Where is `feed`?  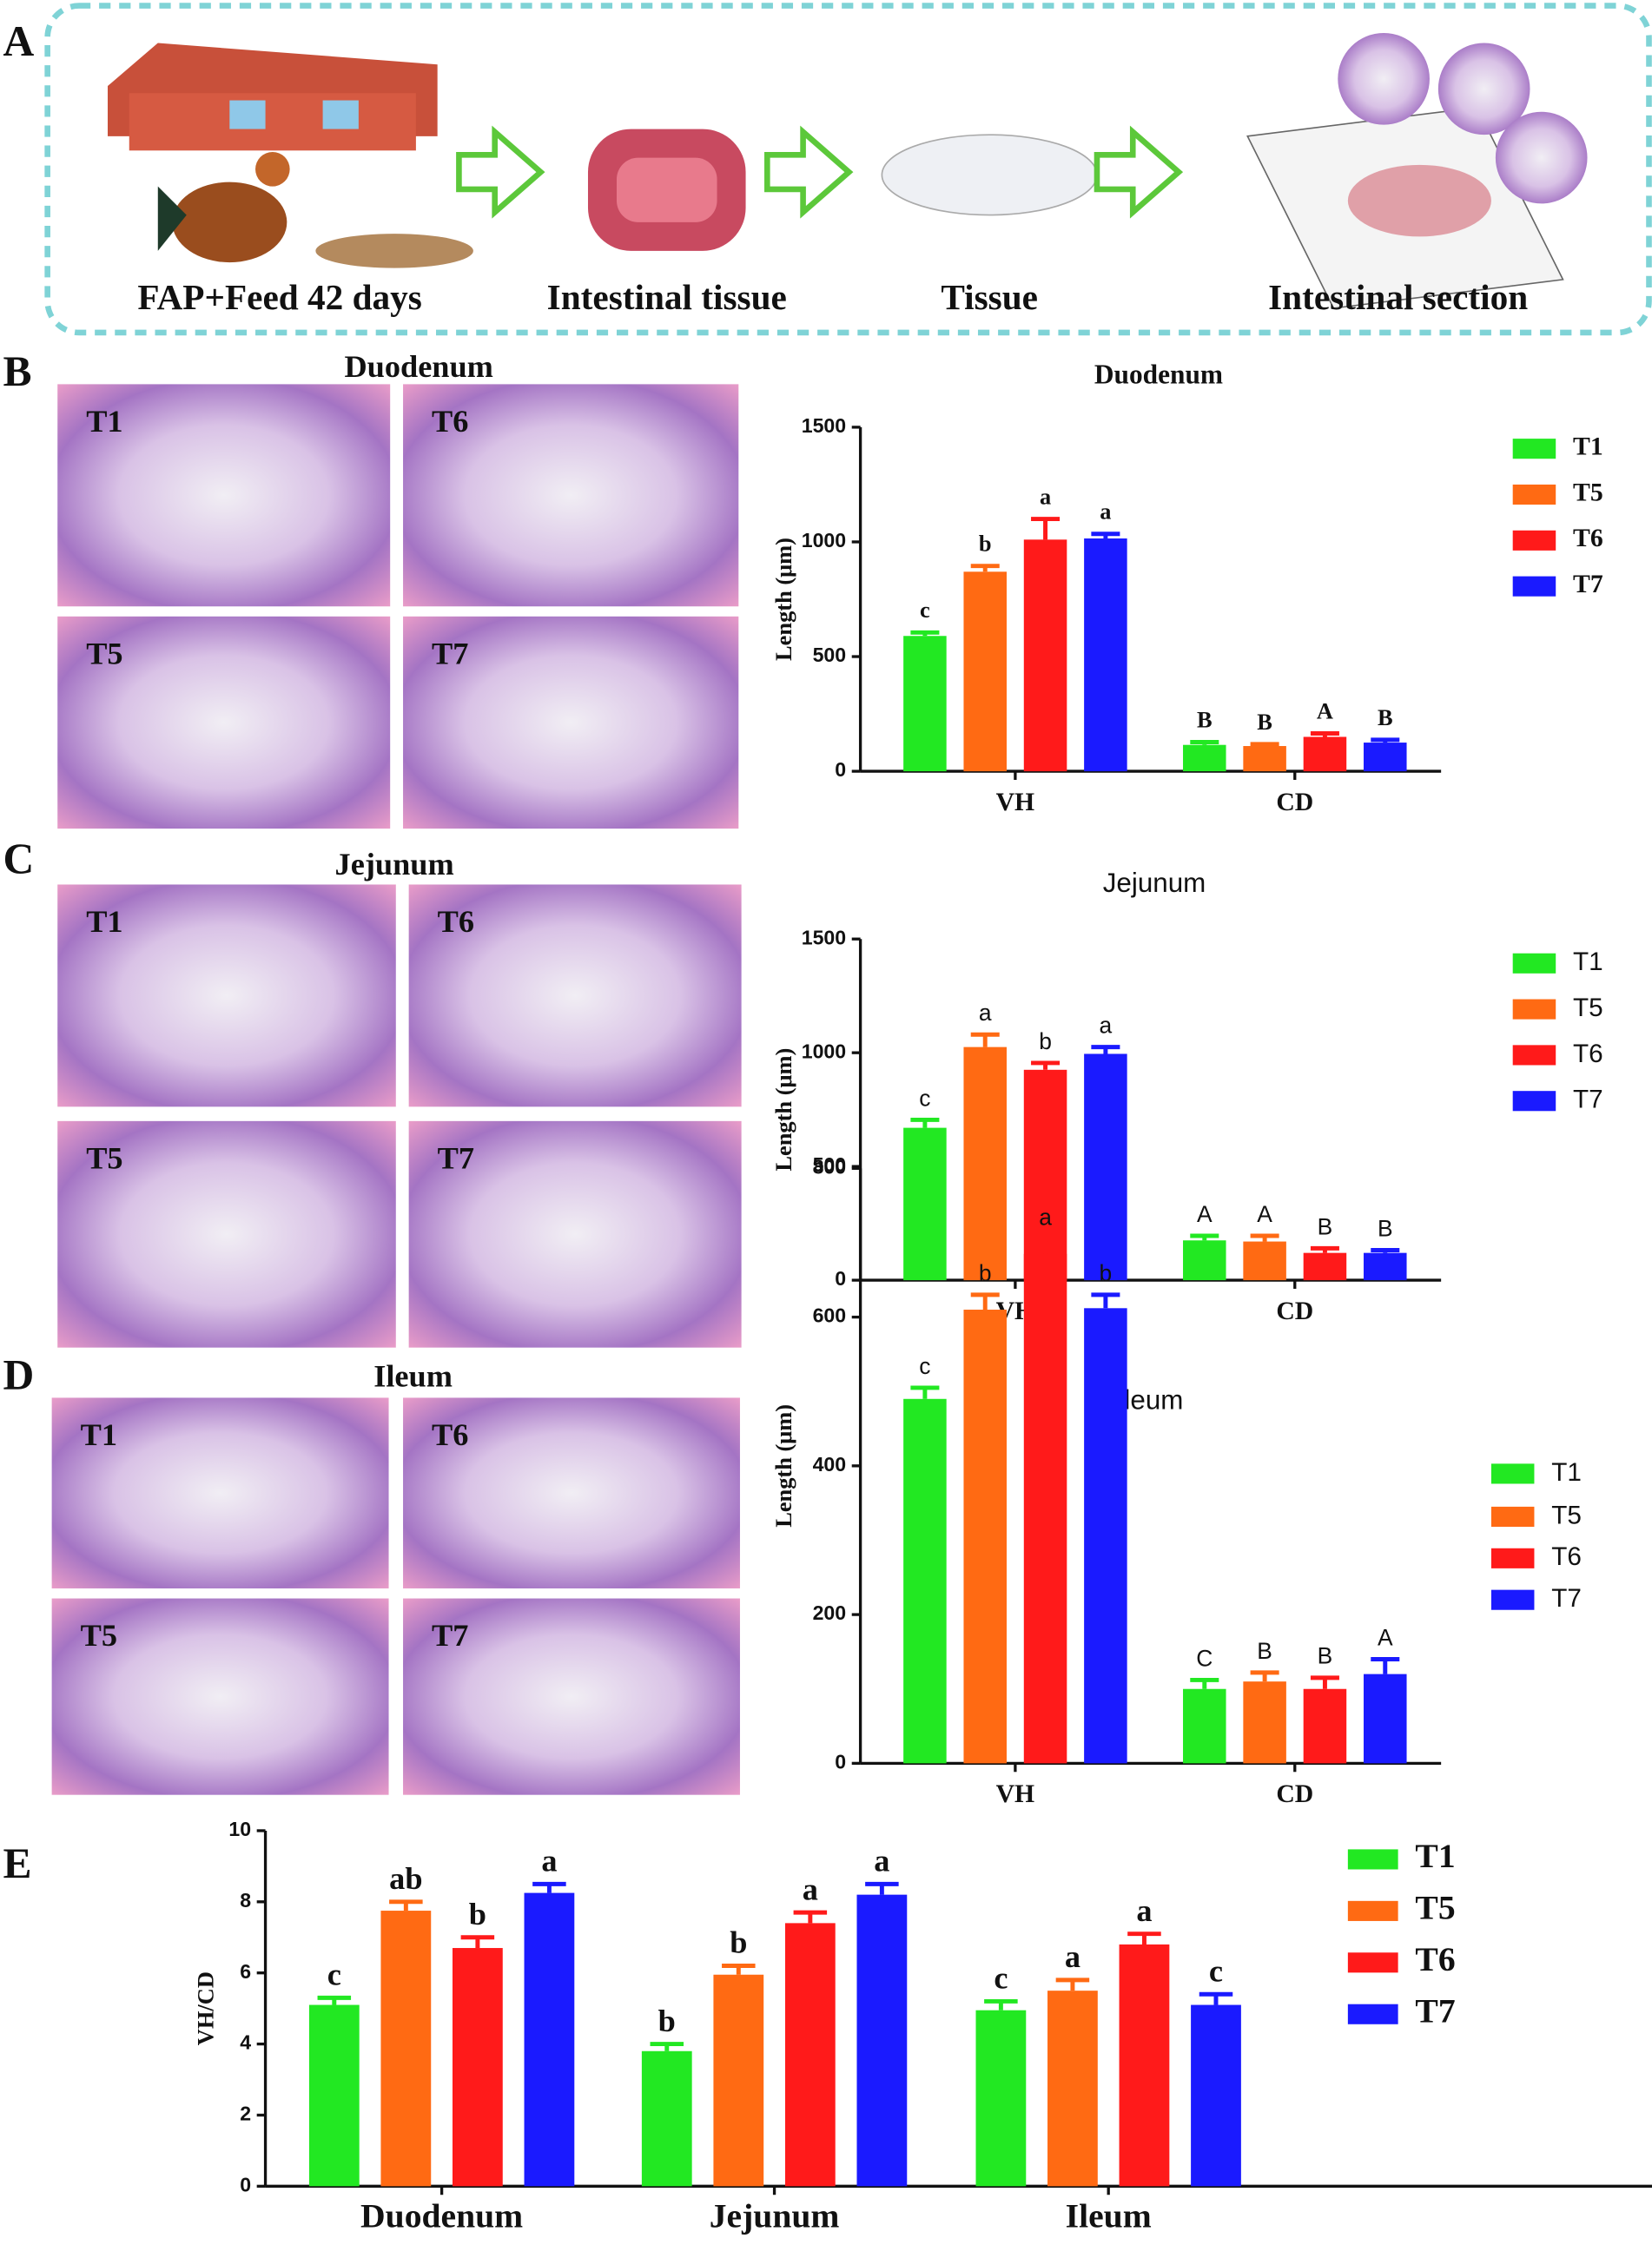 feed is located at coordinates (394, 251).